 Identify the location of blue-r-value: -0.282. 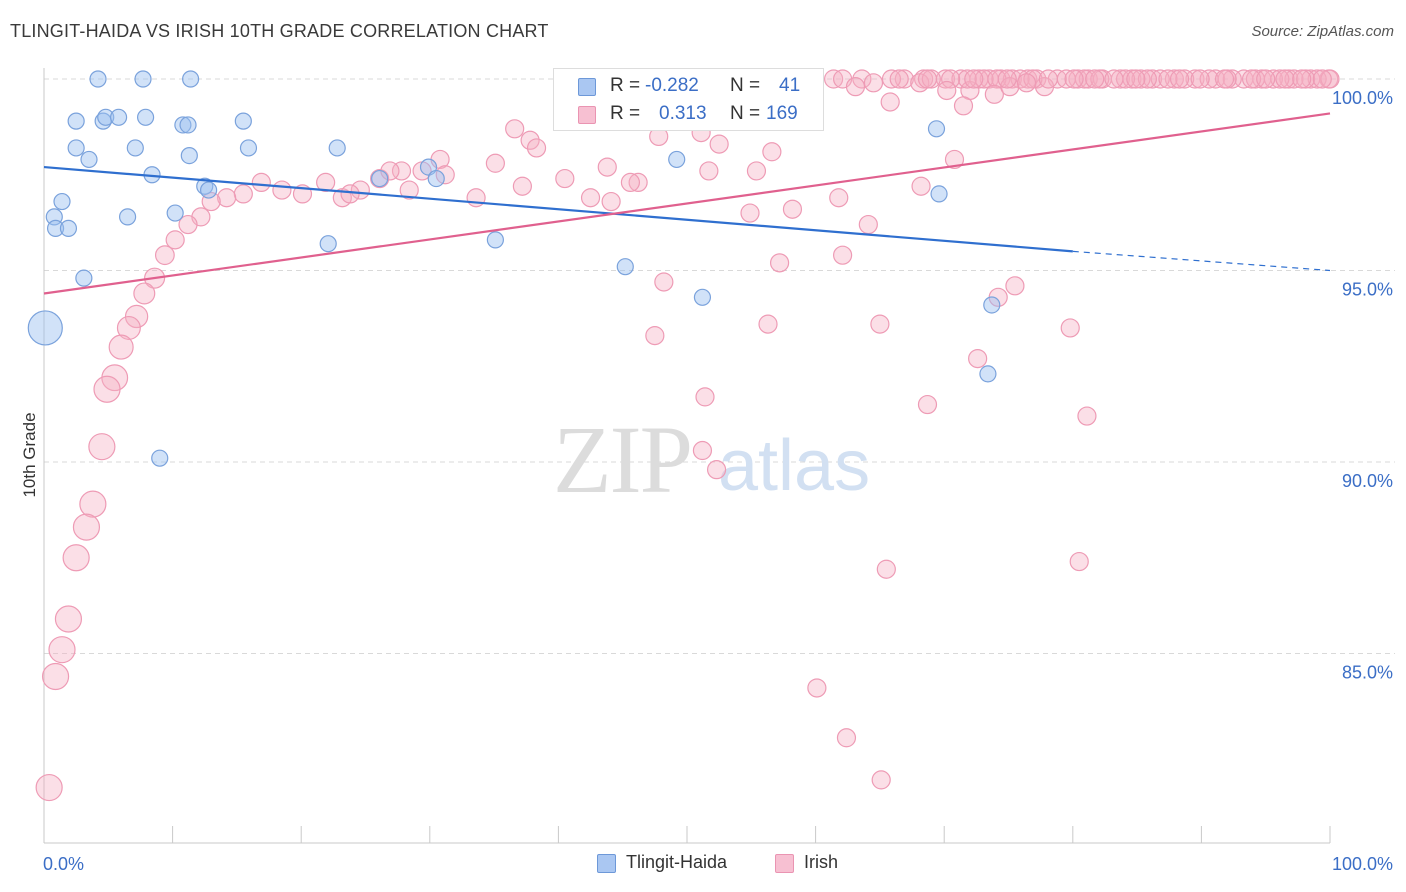
(672, 85).